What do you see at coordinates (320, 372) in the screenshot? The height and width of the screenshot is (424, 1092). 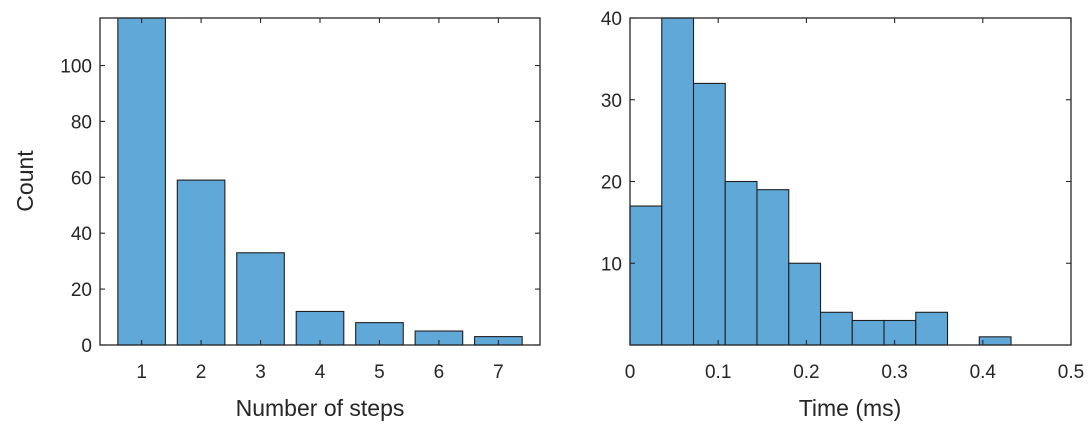 I see `x-tick-label: 4` at bounding box center [320, 372].